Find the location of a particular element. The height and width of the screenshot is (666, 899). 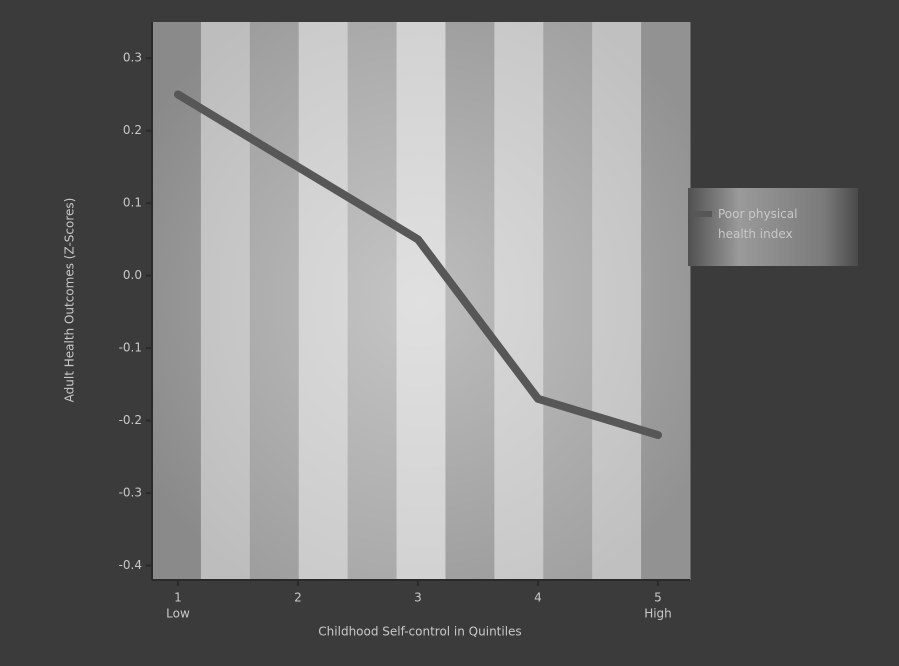

y-tick-label: 0.1 is located at coordinates (132, 203).